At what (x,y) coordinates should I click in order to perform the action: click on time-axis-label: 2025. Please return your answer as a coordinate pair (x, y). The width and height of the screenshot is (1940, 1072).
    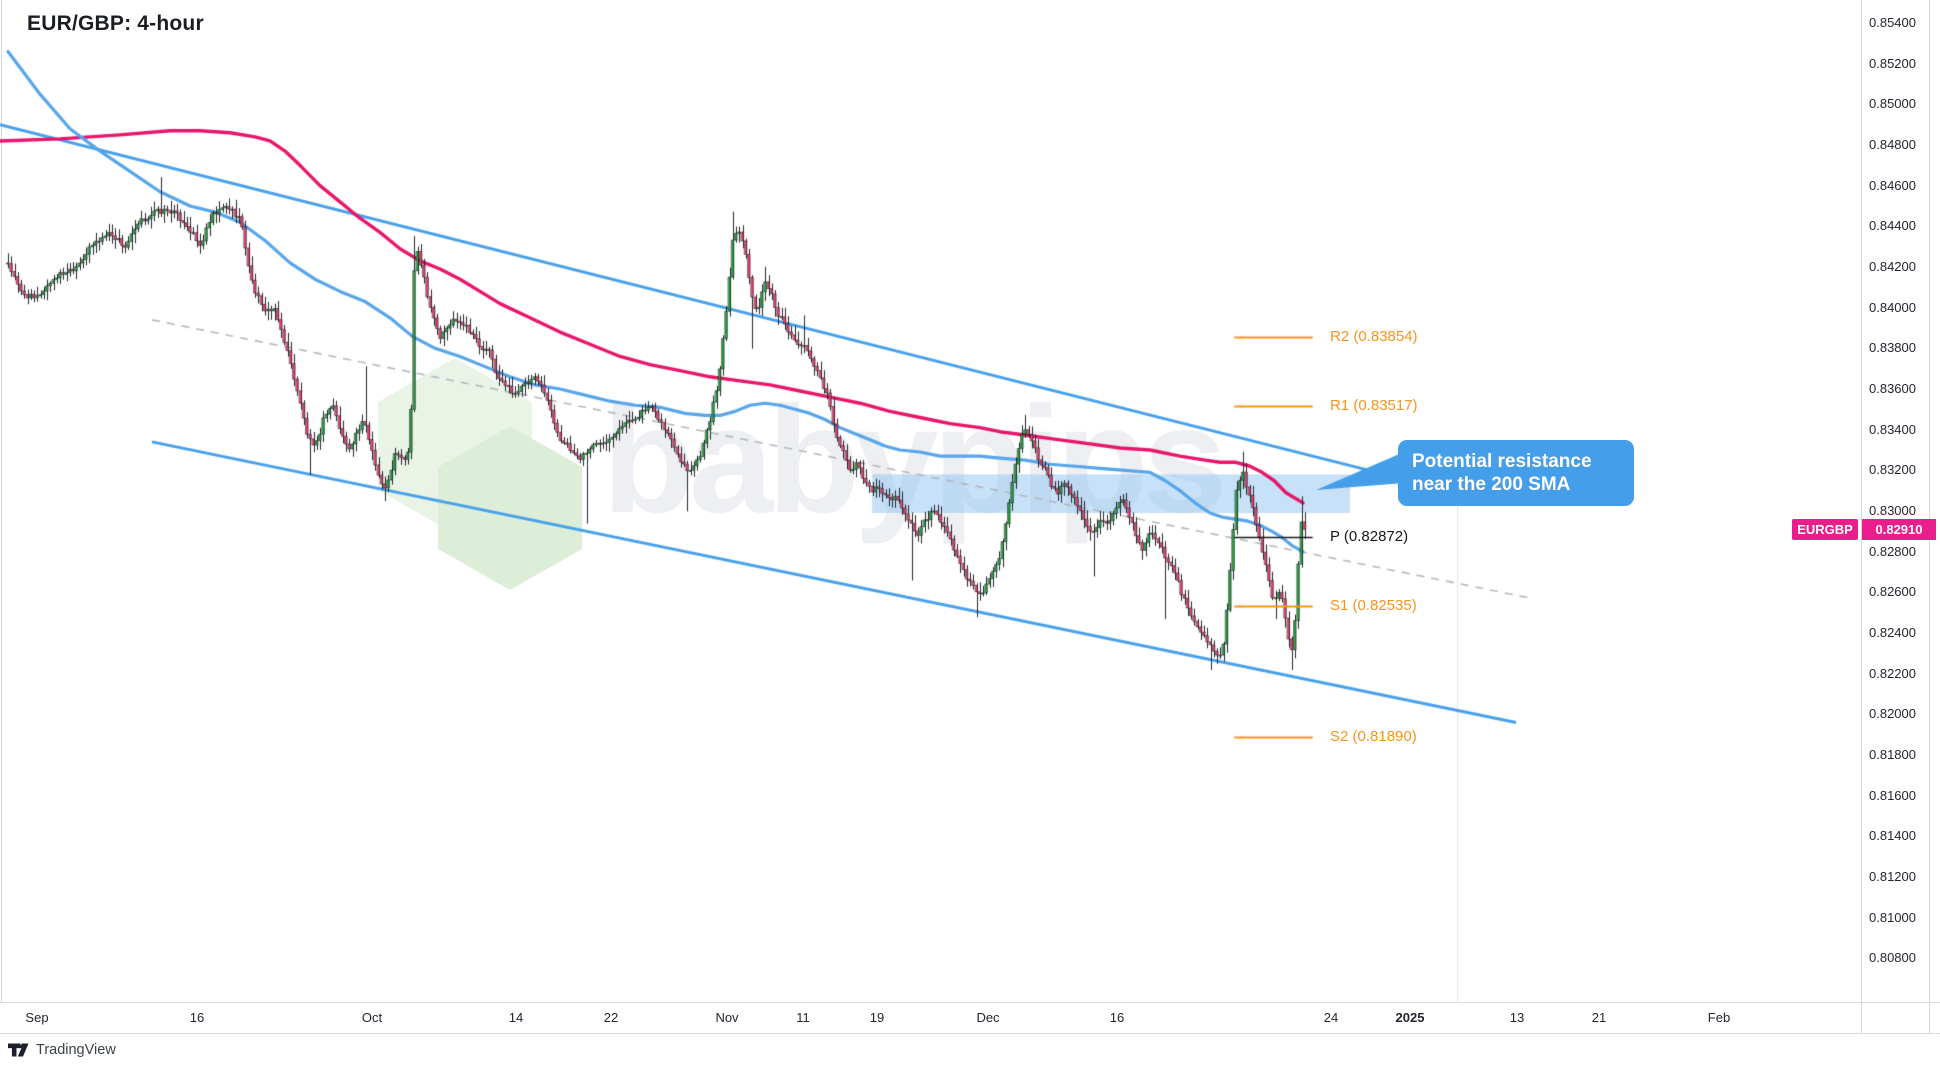
    Looking at the image, I should click on (1410, 1017).